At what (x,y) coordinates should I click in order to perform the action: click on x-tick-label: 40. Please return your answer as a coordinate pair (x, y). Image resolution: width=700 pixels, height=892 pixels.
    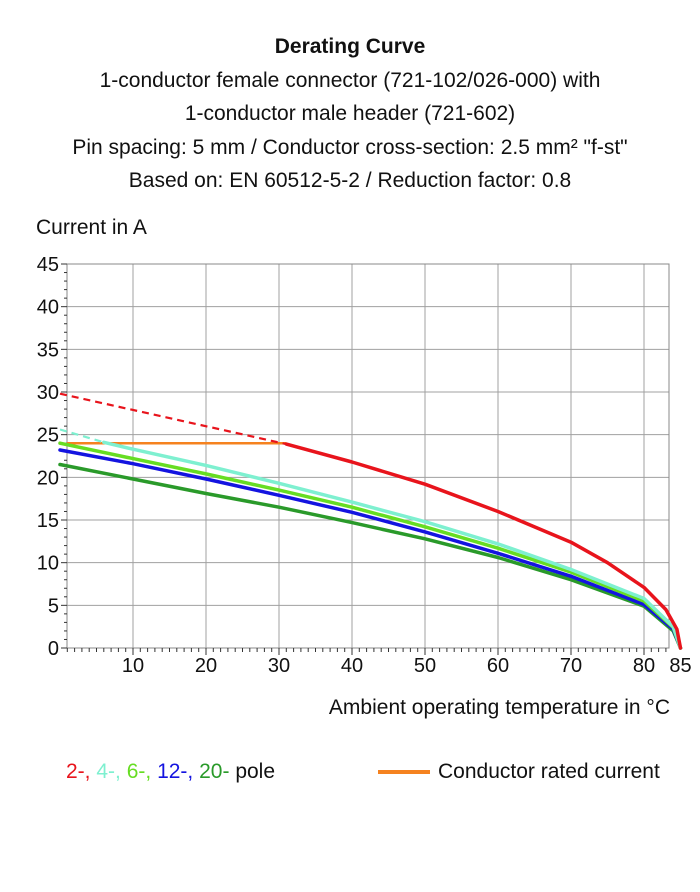
    Looking at the image, I should click on (352, 666).